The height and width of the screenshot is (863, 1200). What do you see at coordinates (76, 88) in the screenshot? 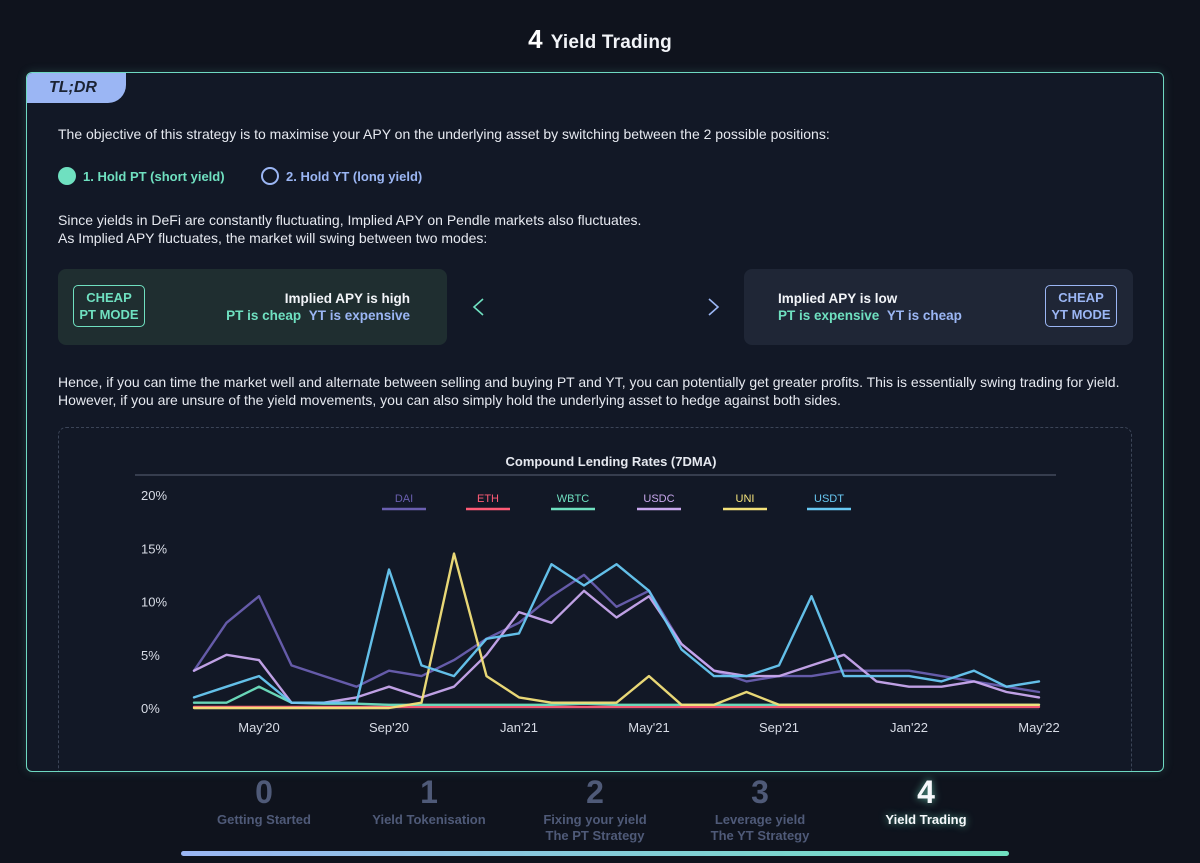
I see `tldr-tab: TL;DR` at bounding box center [76, 88].